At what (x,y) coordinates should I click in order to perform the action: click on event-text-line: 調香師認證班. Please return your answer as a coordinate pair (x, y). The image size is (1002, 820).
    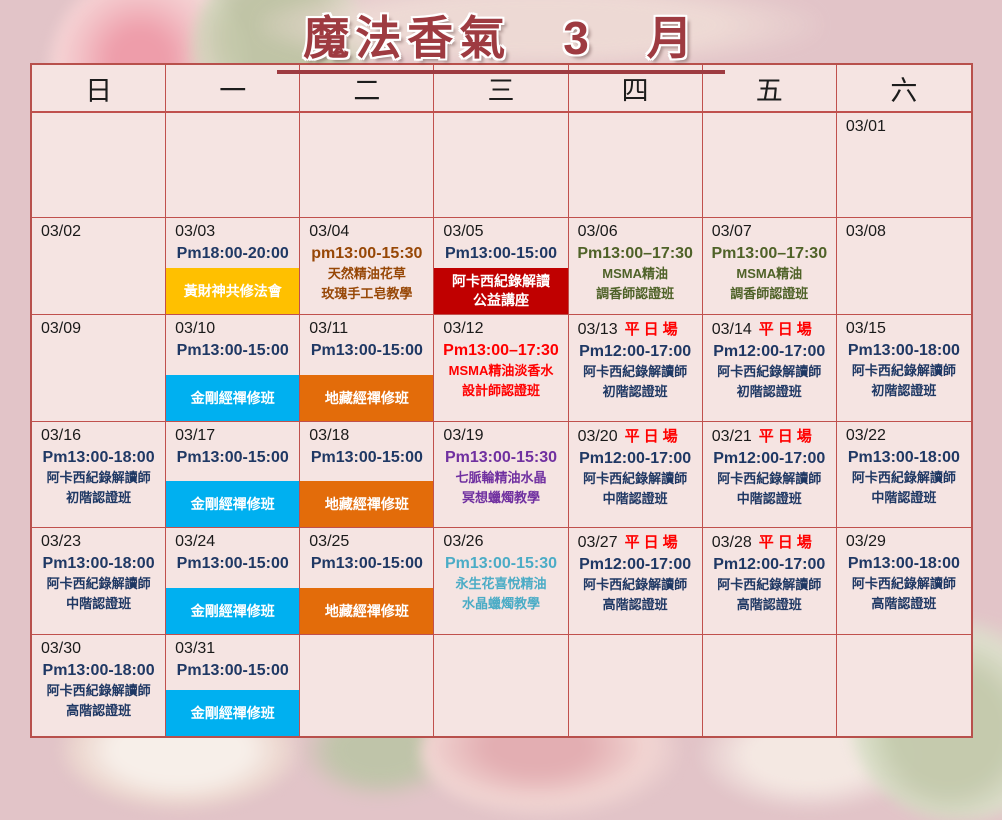
    Looking at the image, I should click on (769, 293).